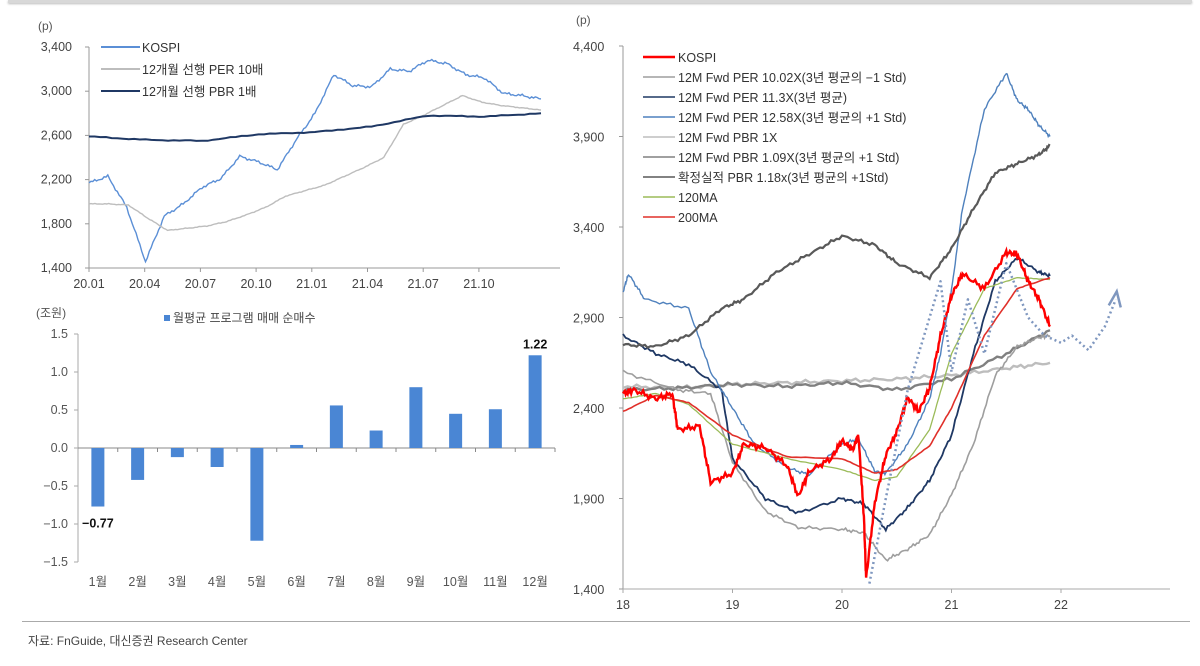 Image resolution: width=1200 pixels, height=666 pixels. What do you see at coordinates (600, 1) in the screenshot?
I see `top-border` at bounding box center [600, 1].